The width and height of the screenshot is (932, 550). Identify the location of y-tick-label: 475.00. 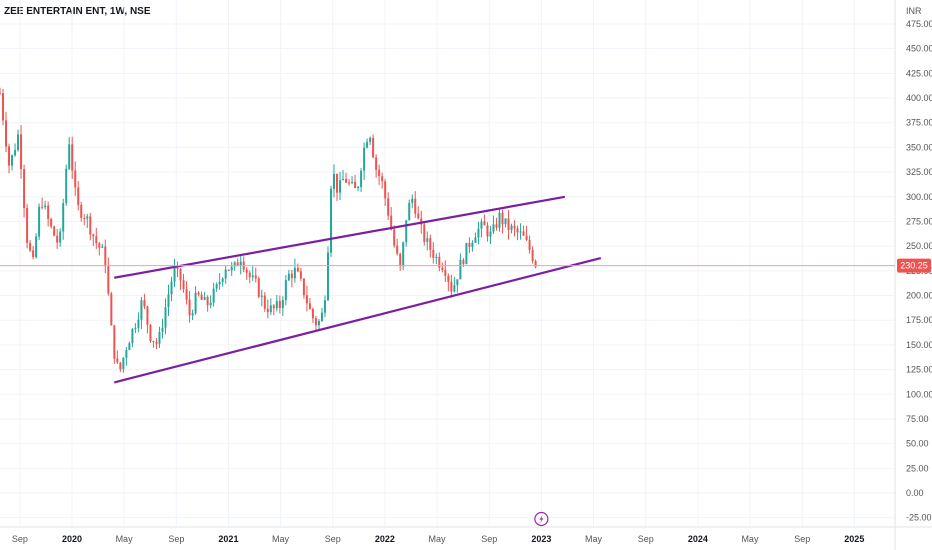
(919, 24).